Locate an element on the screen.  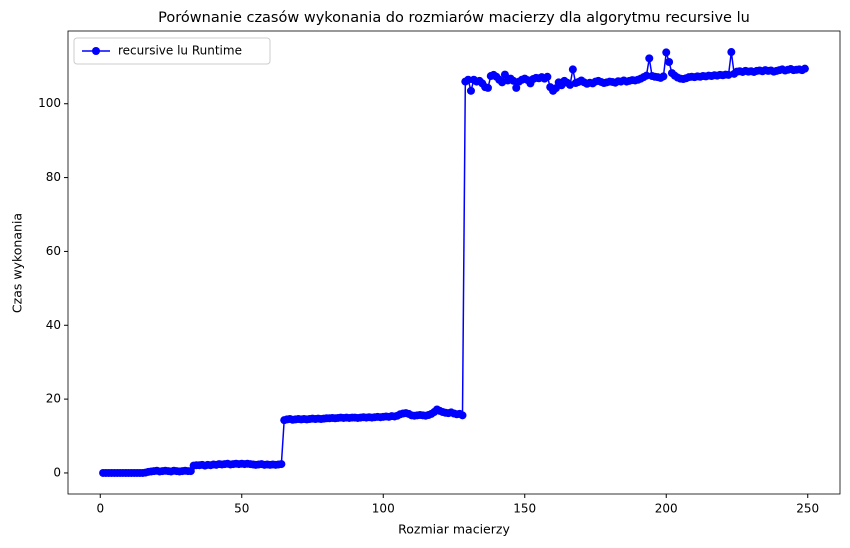
y-tick-label: 0 is located at coordinates (57, 472).